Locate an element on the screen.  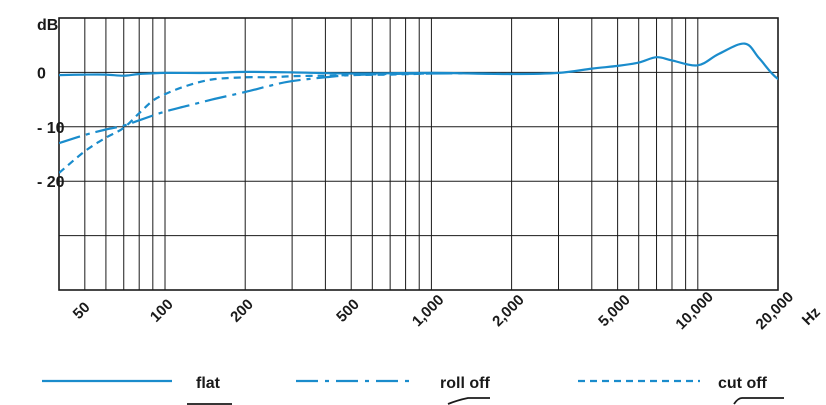
x-tick-label: 50 is located at coordinates (82, 311).